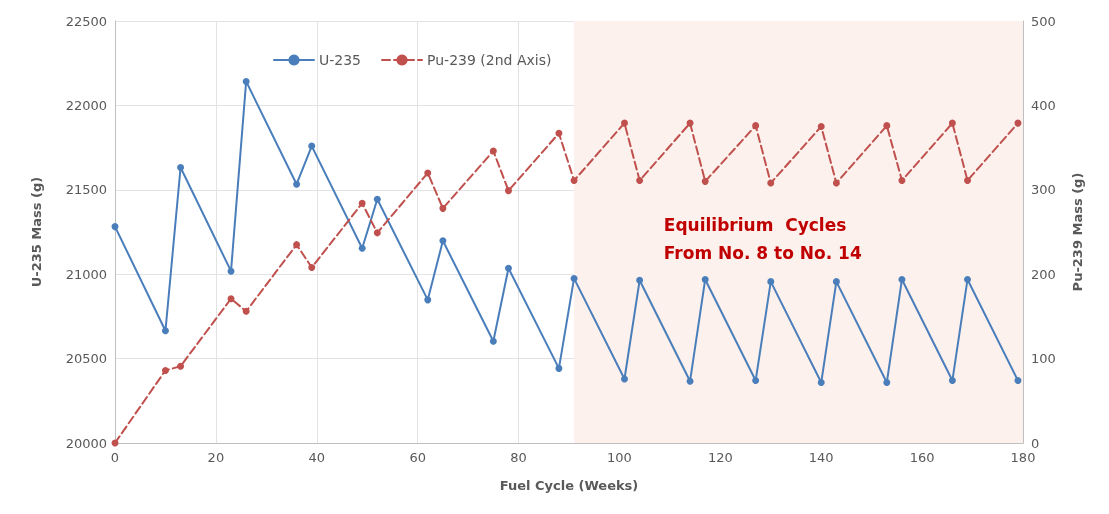 This screenshot has height=514, width=1109. What do you see at coordinates (1077, 232) in the screenshot?
I see `y2-axis-title: Pu-239 Mass (g)` at bounding box center [1077, 232].